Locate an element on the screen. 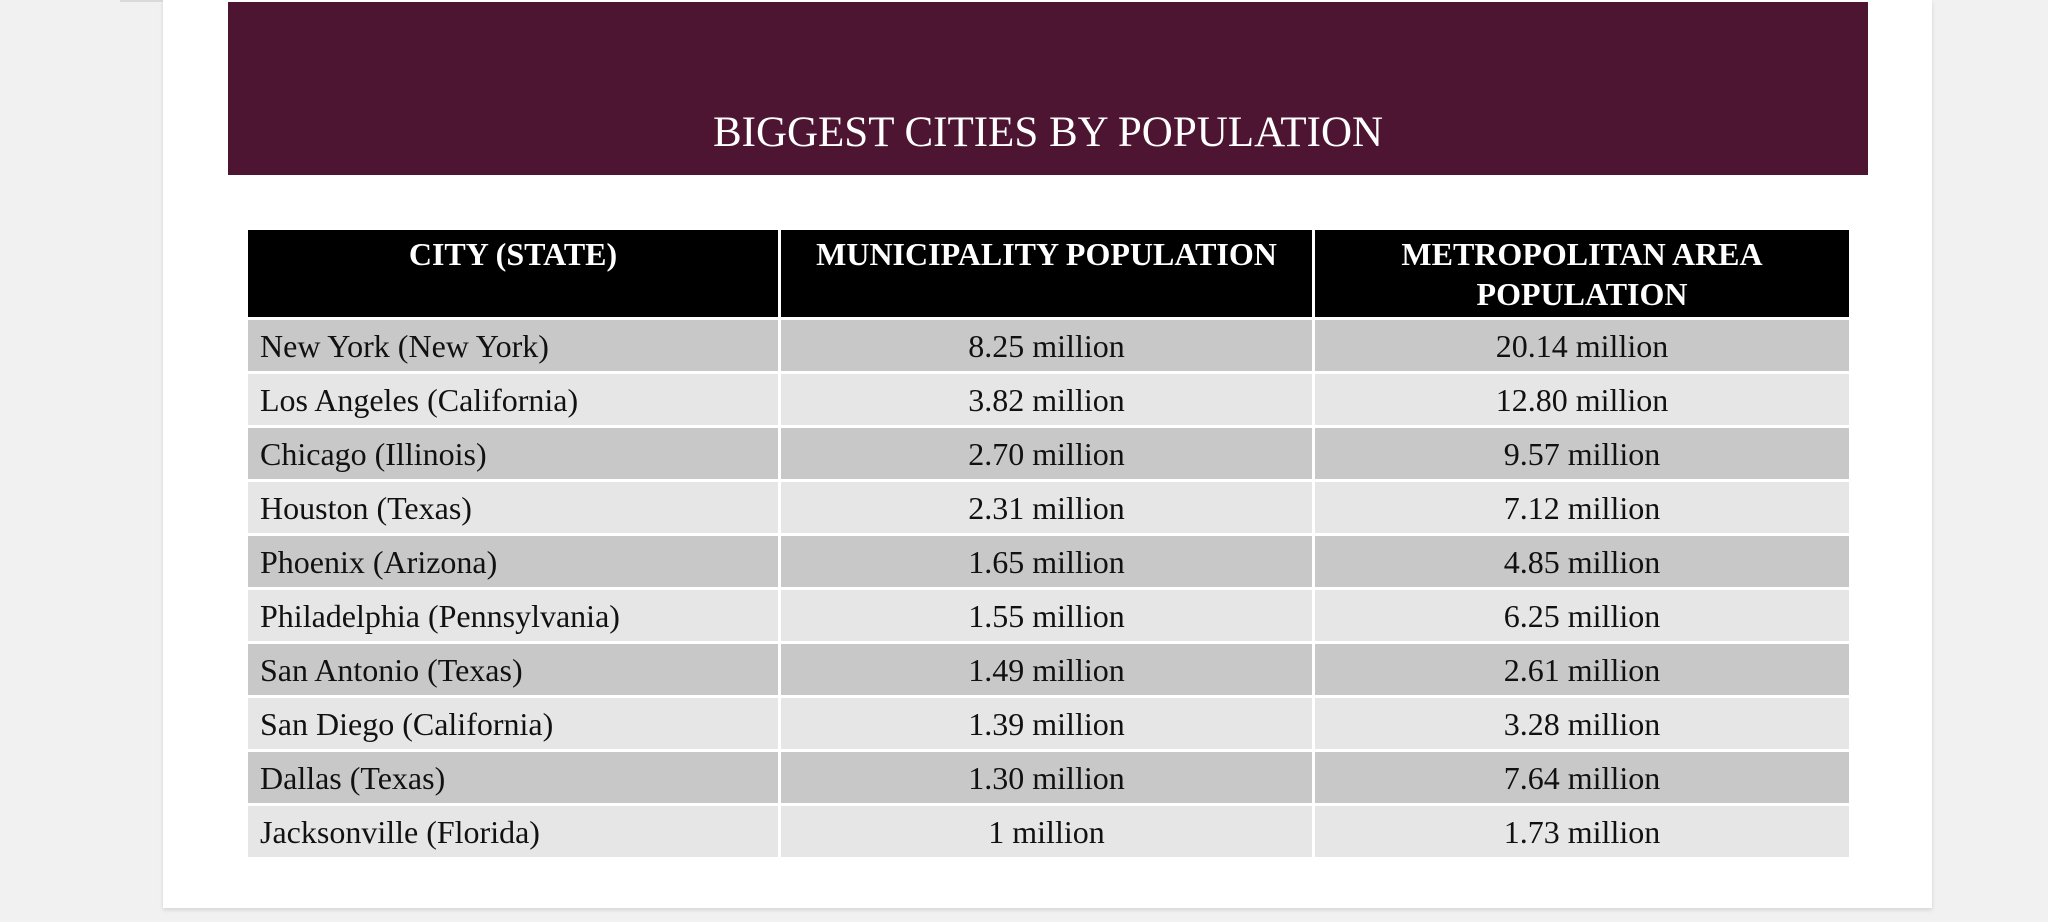  metropolitan-population-cell: 7.12 million is located at coordinates (1582, 509).